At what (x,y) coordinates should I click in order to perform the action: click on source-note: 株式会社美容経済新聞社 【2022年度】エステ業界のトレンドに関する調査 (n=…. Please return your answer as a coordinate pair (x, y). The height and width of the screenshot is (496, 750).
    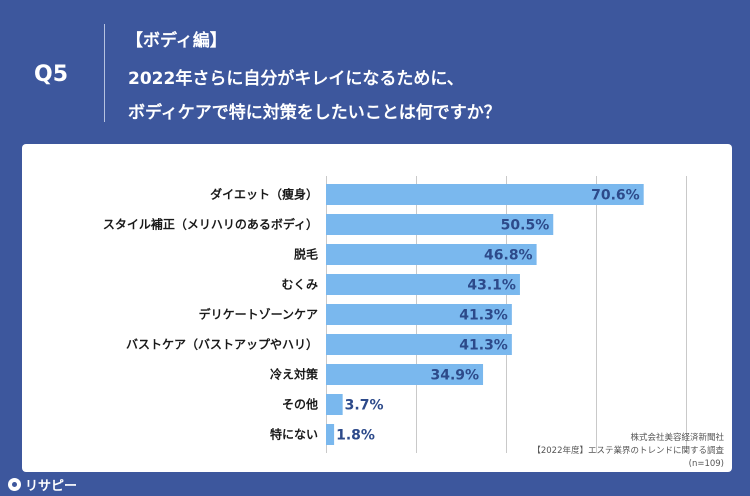
    Looking at the image, I should click on (628, 451).